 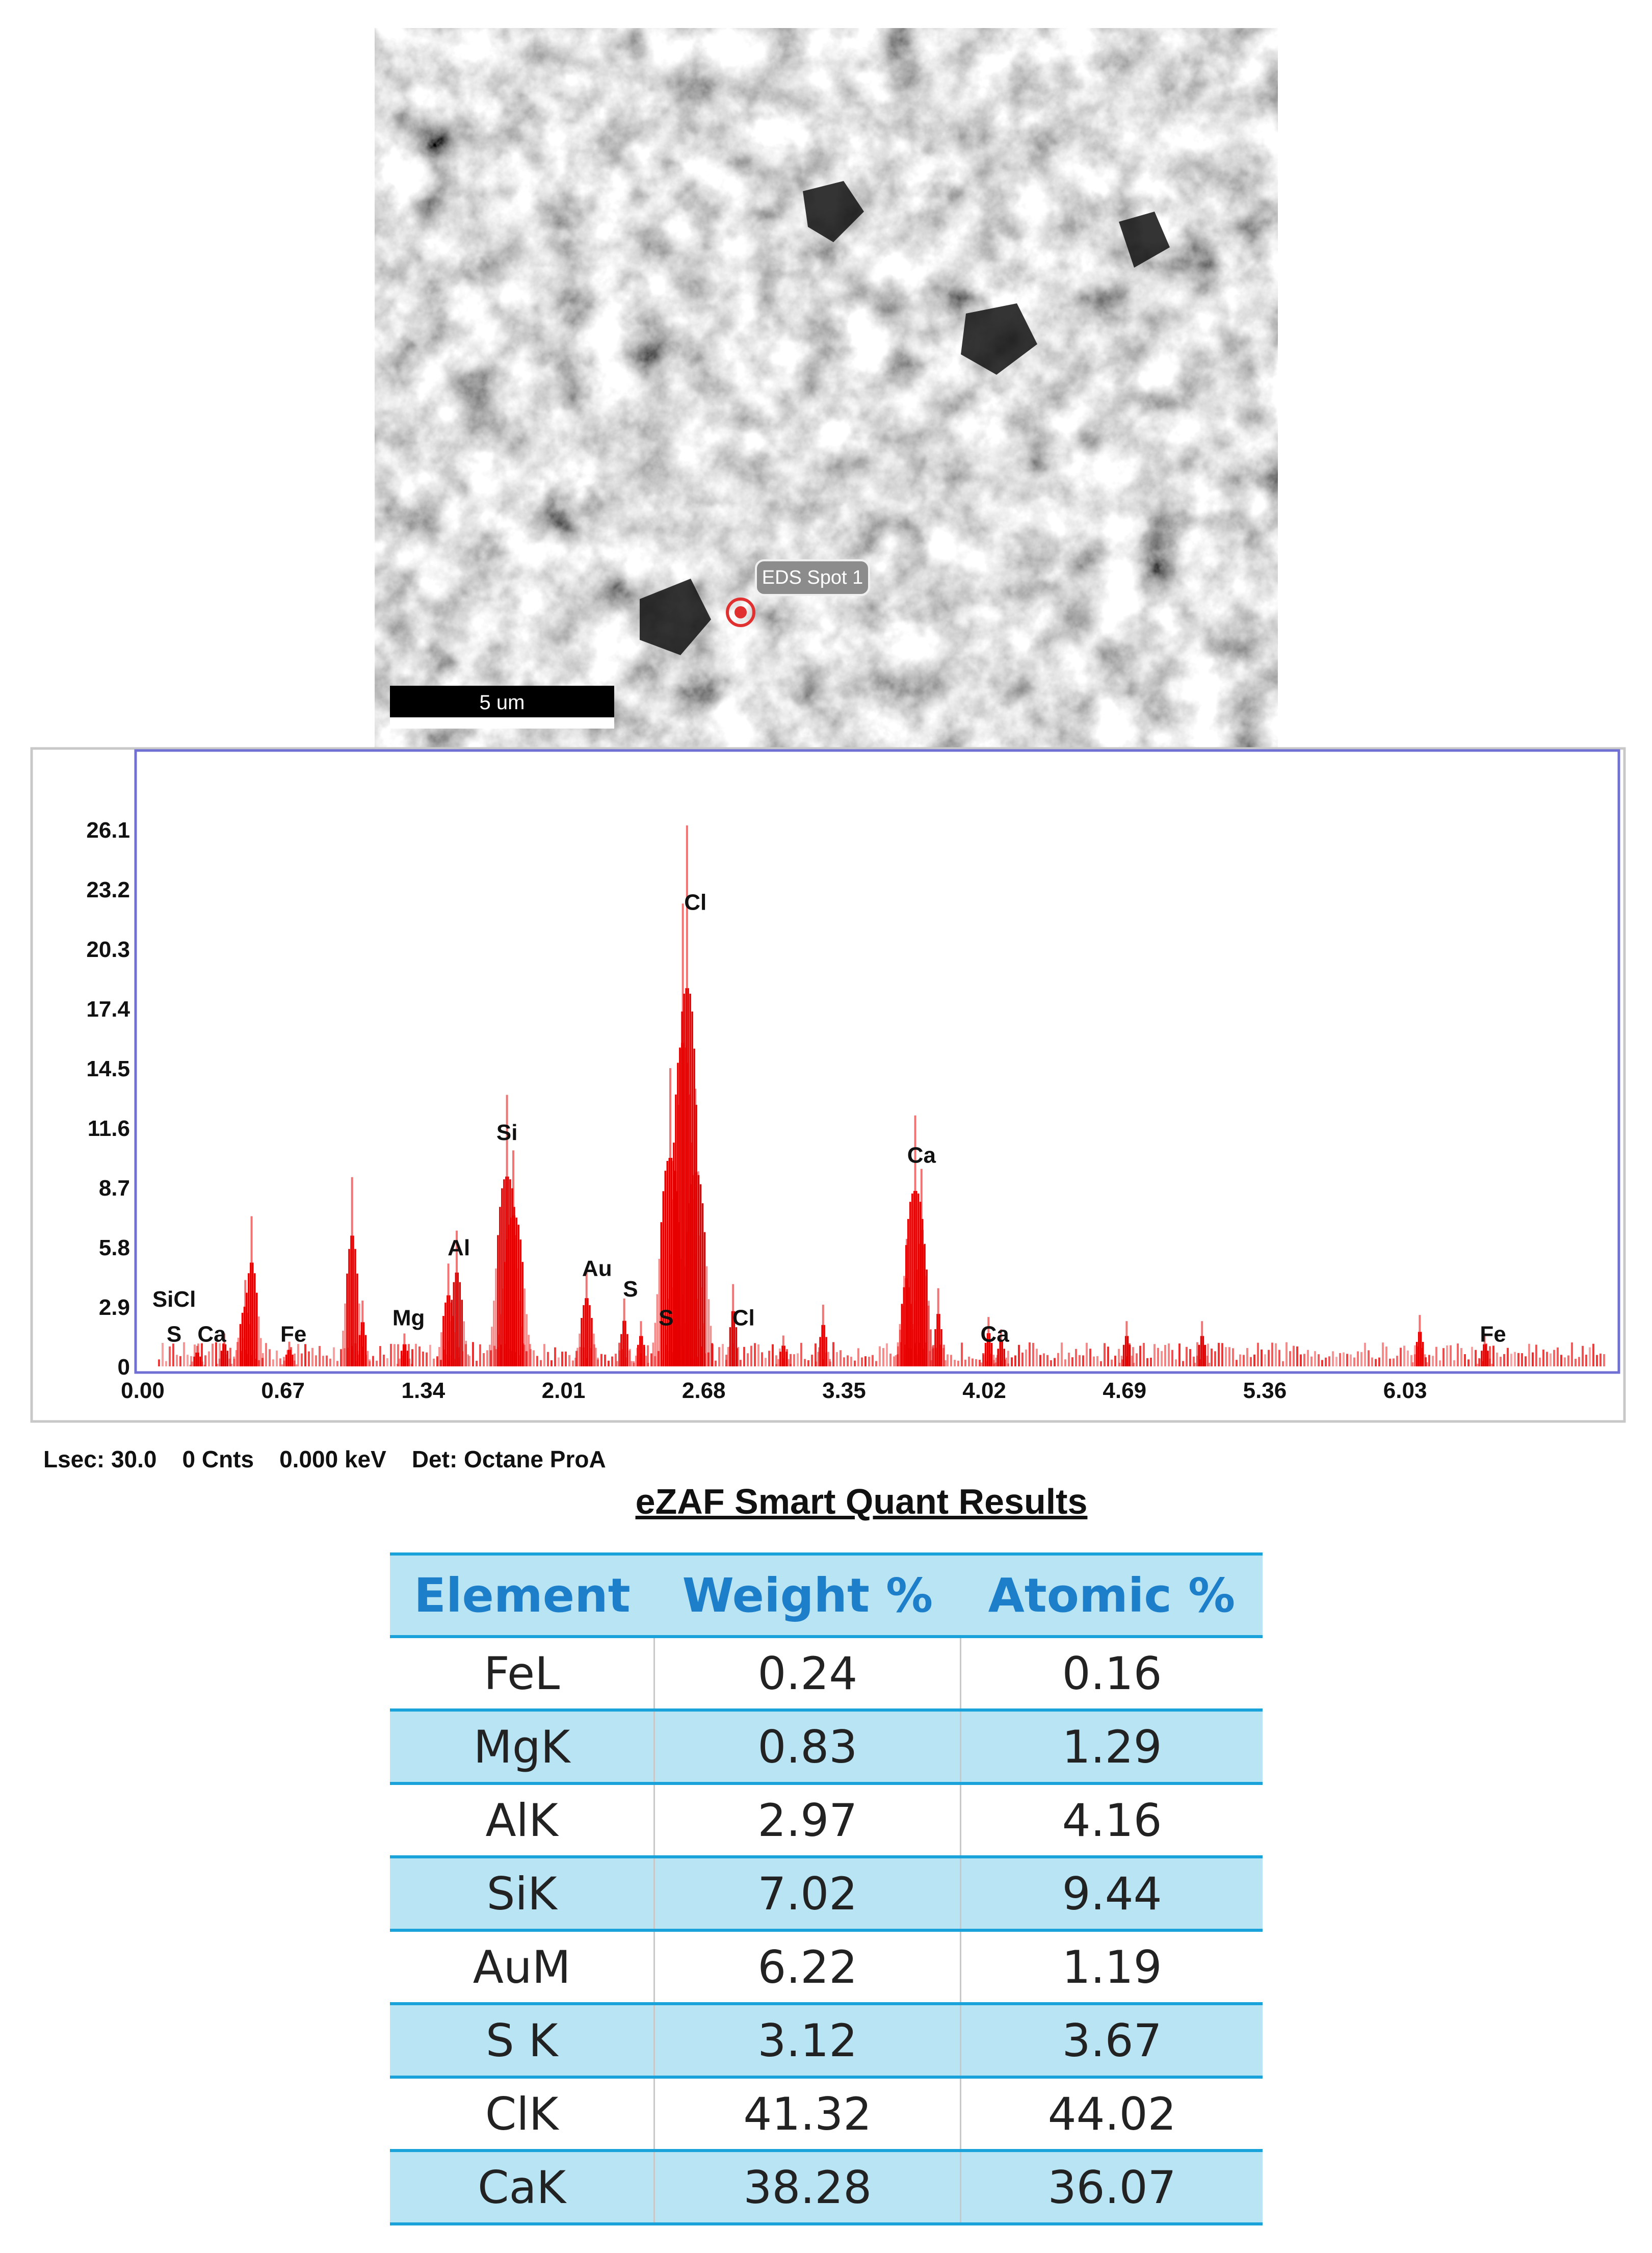 What do you see at coordinates (1111, 1747) in the screenshot?
I see `cell-atomic: 1.29` at bounding box center [1111, 1747].